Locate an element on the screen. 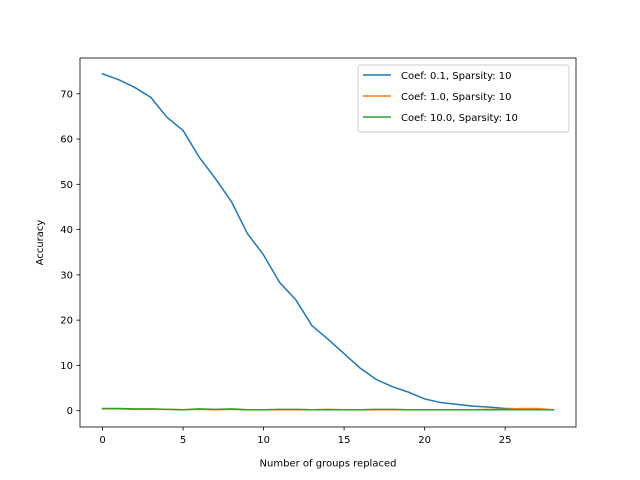  legend-label-1: Coef: 0.1, Sparsity: 10 is located at coordinates (456, 76).